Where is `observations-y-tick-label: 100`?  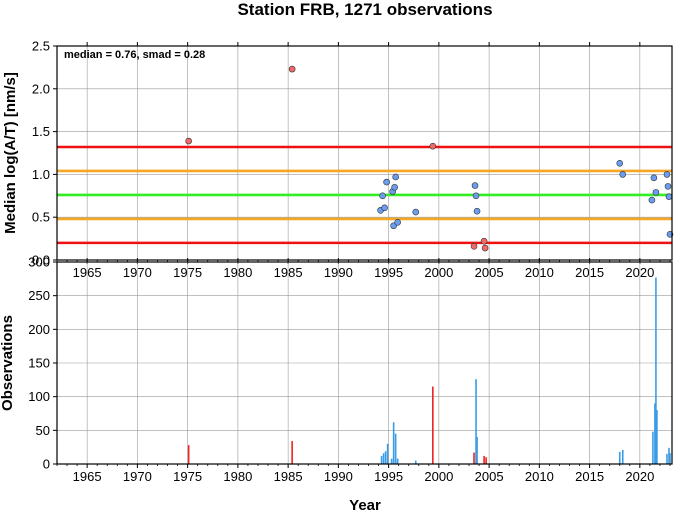 observations-y-tick-label: 100 is located at coordinates (39, 396).